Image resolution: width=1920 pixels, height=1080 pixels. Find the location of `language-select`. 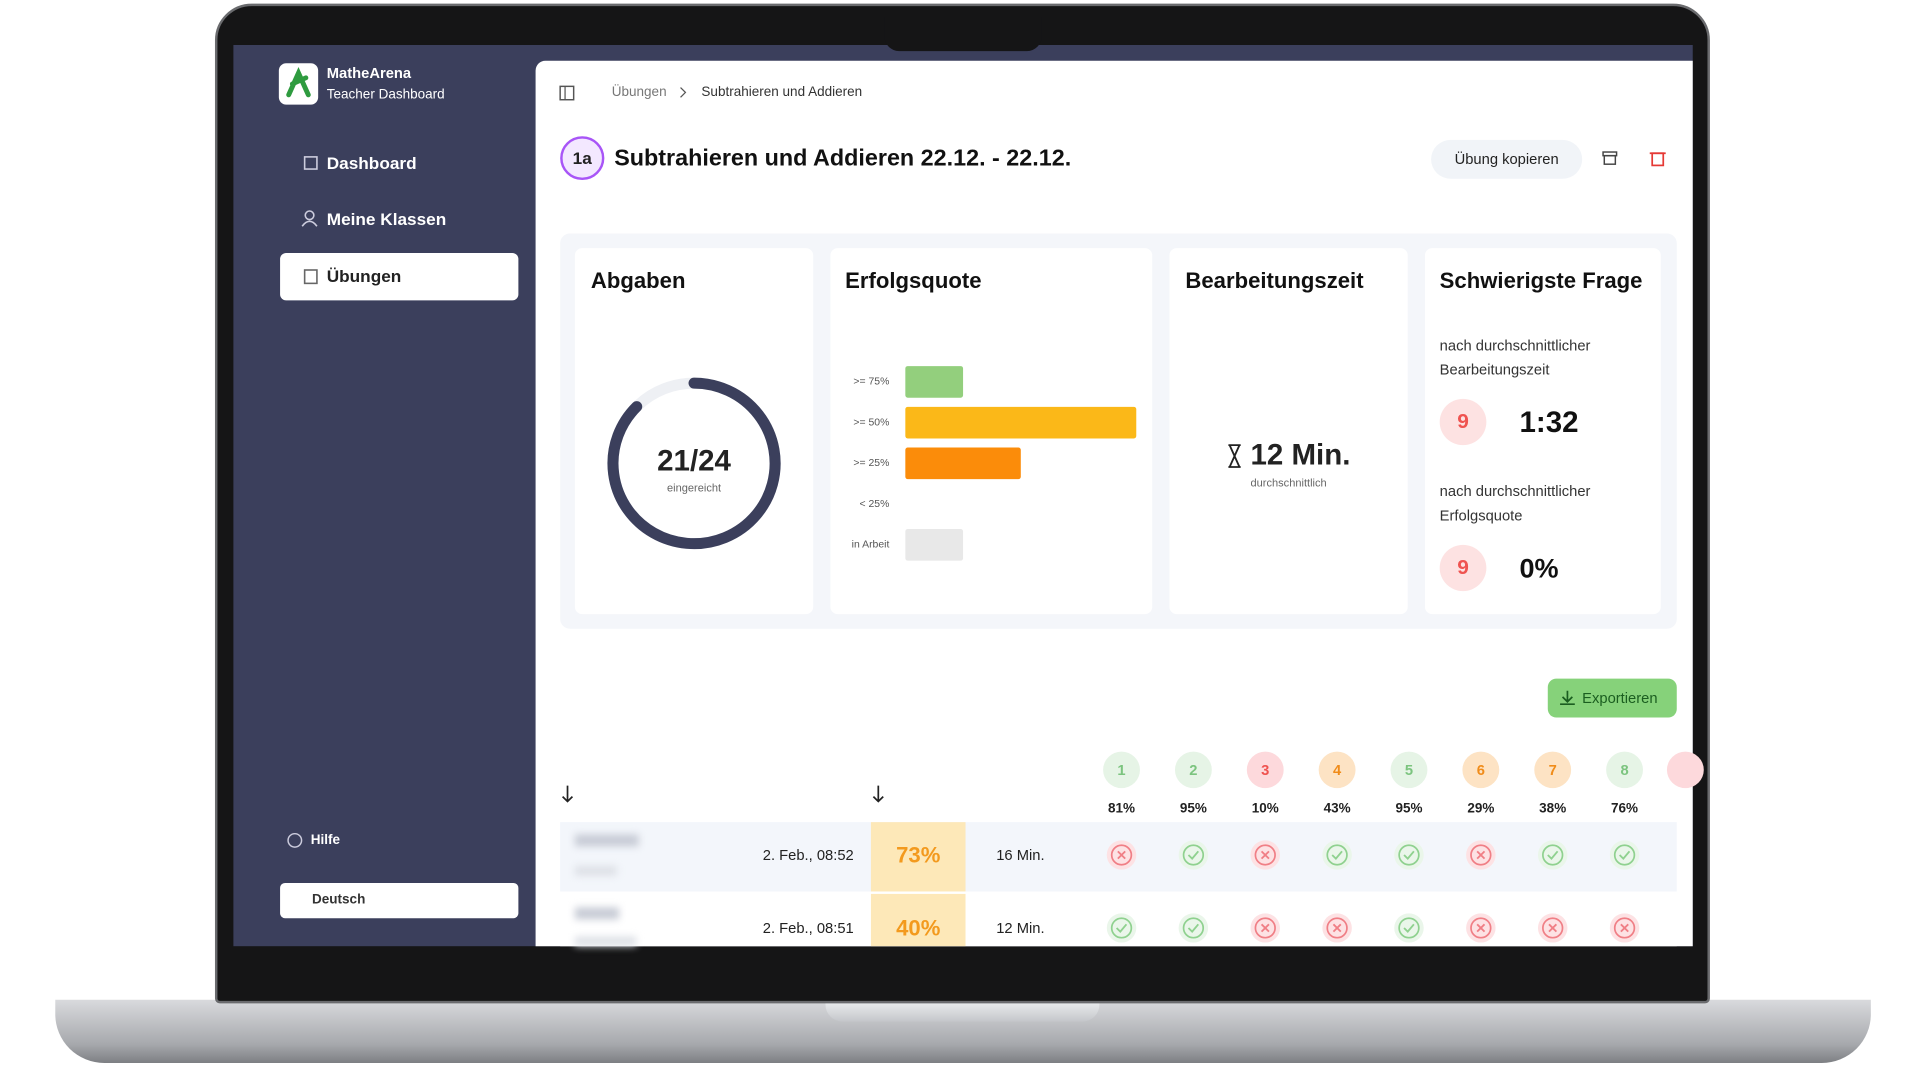

language-select is located at coordinates (399, 900).